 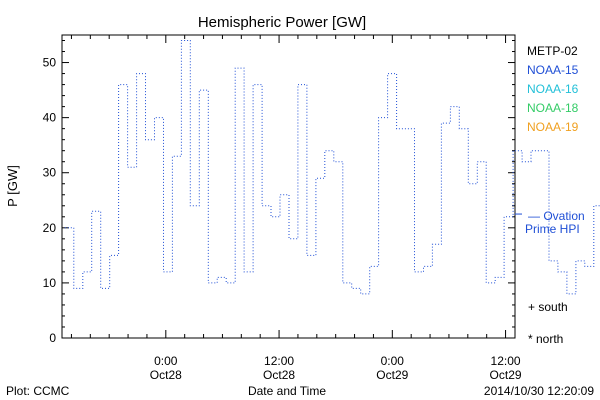 I want to click on legend-item: METP-02, so click(x=552, y=51).